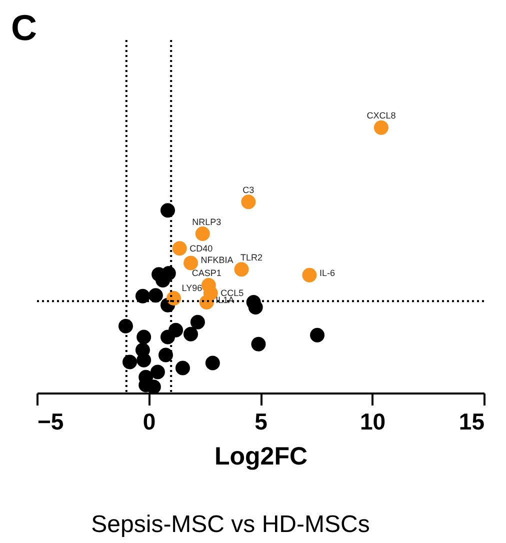 The image size is (506, 543). Describe the element at coordinates (217, 259) in the screenshot. I see `annotation: NFKBIA` at that location.